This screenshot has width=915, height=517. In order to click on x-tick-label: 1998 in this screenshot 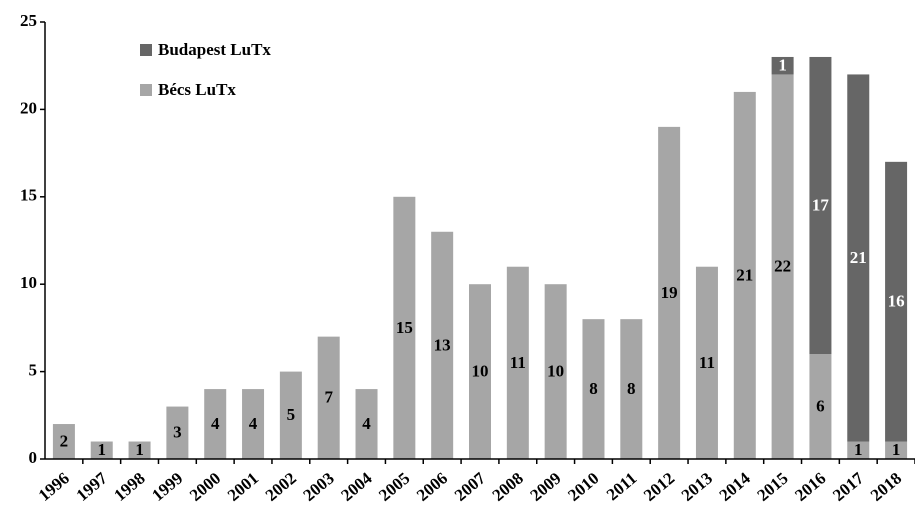, I will do `click(129, 487)`.